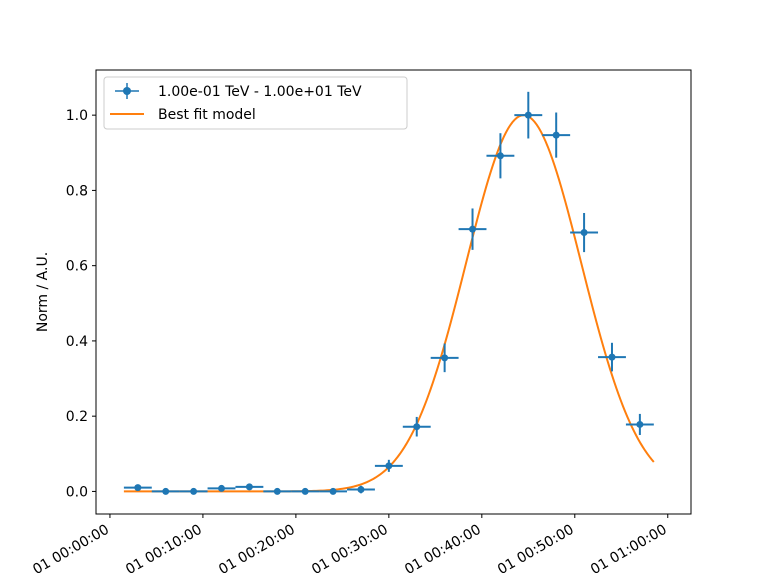 The image size is (768, 576). I want to click on y-tick-label: 0.2, so click(77, 417).